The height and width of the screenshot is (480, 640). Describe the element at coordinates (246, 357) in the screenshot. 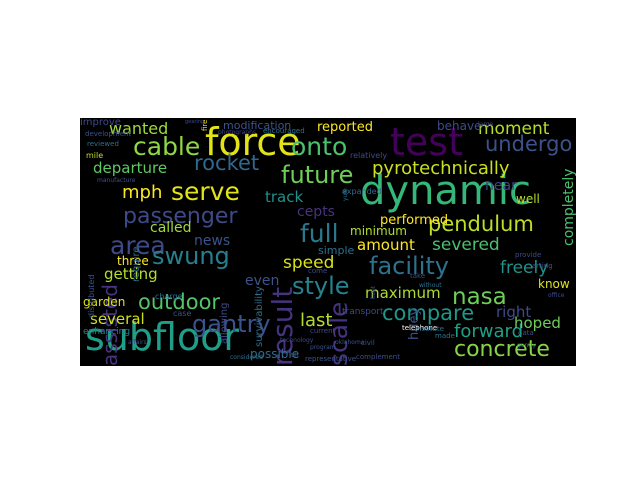

I see `cloud-word: considered` at that location.